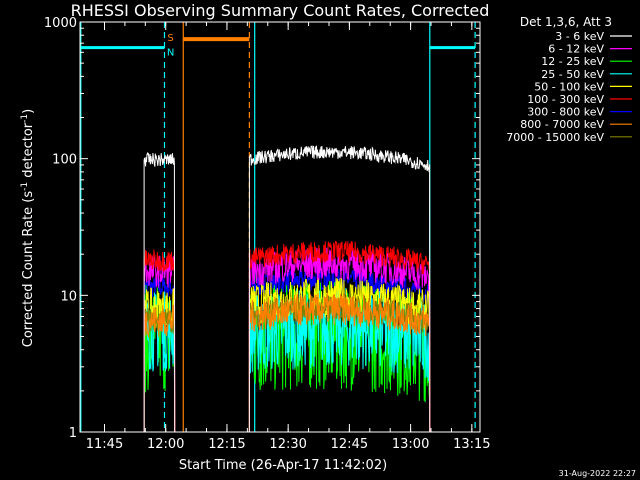 The image size is (640, 480). Describe the element at coordinates (28, 228) in the screenshot. I see `y-axis-label: Corrected Count Rate (s-1 detector-1)` at that location.